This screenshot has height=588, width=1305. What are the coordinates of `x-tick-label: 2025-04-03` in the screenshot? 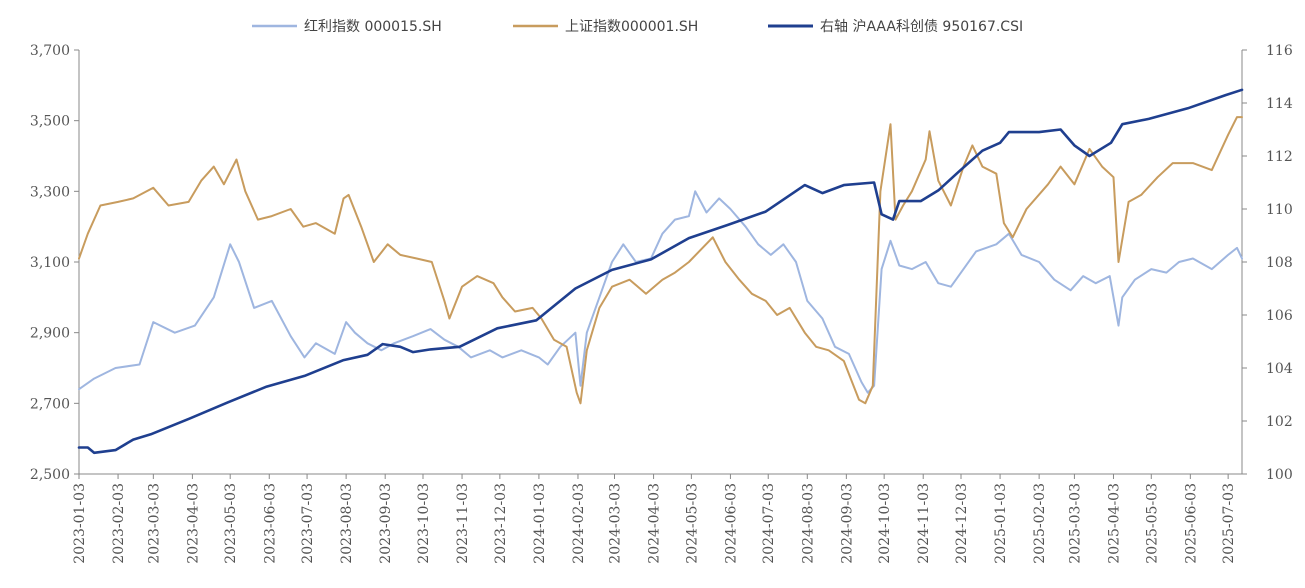 It's located at (1114, 523).